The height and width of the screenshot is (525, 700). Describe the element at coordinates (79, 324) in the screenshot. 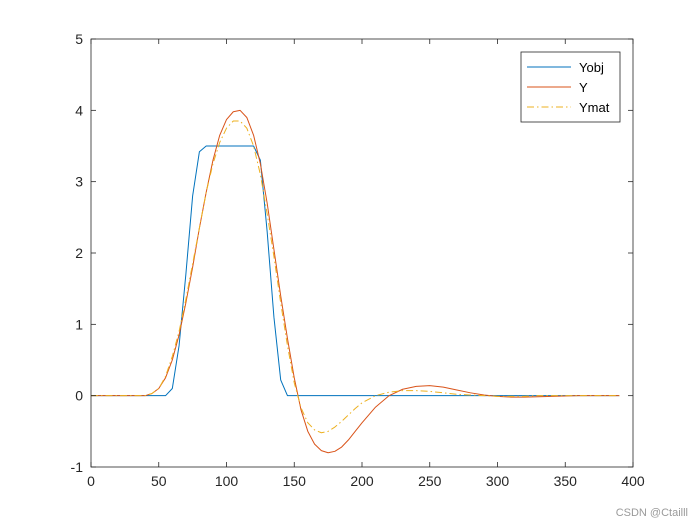

I see `y-tick-label: 1` at that location.